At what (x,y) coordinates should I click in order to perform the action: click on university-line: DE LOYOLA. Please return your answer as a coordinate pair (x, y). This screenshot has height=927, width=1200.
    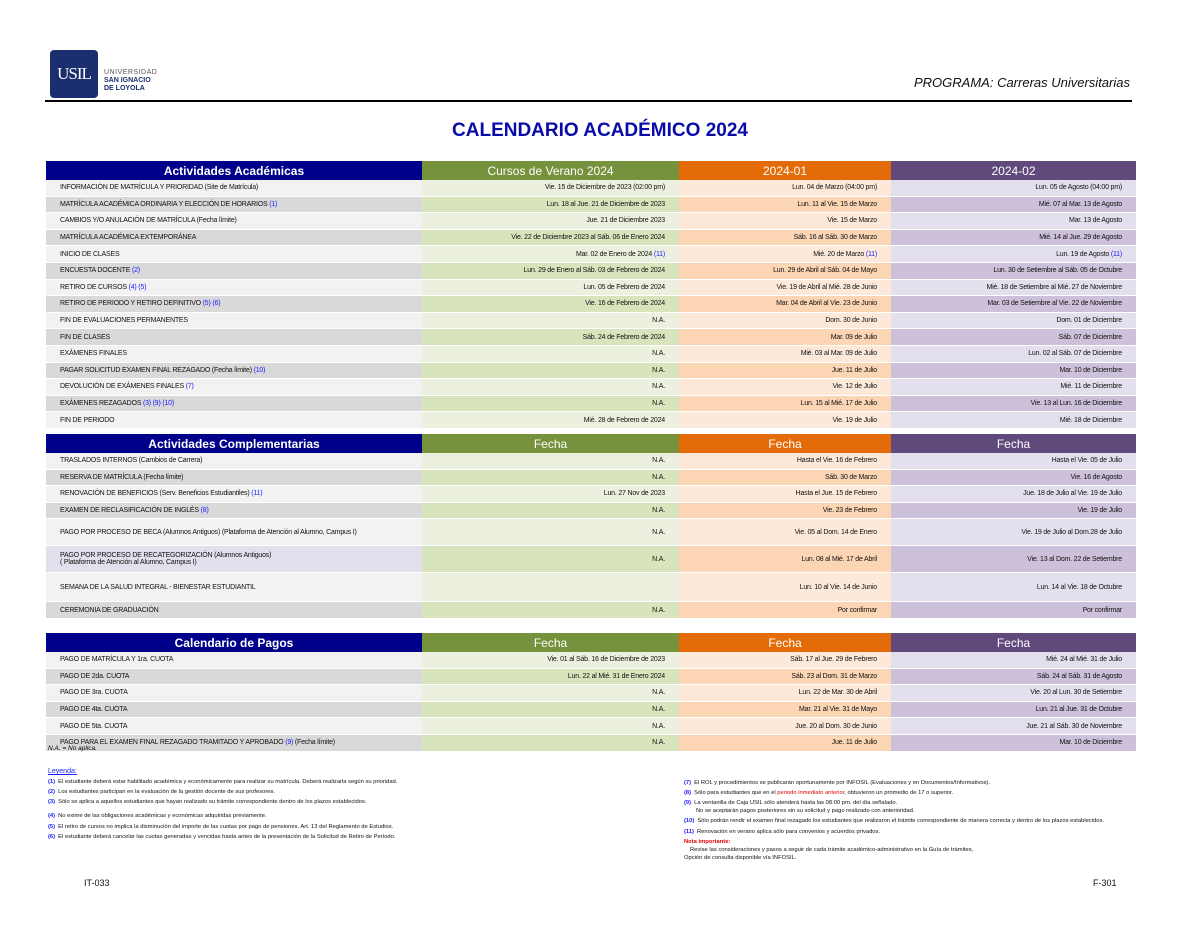
    Looking at the image, I should click on (124, 88).